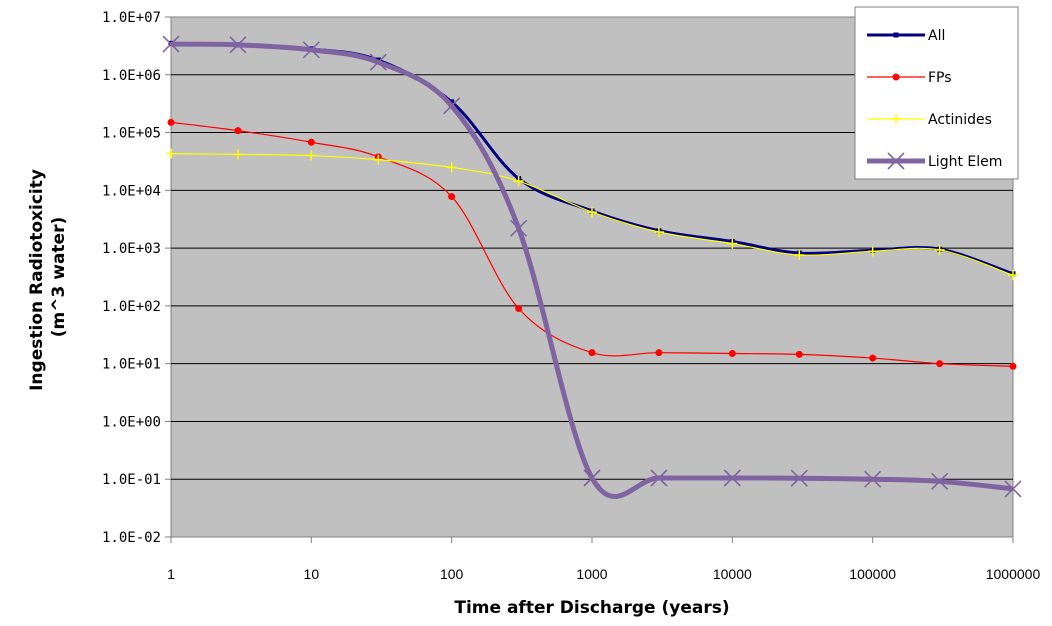 The image size is (1052, 626). Describe the element at coordinates (131, 18) in the screenshot. I see `y-tick-label: 1.0E+07` at that location.